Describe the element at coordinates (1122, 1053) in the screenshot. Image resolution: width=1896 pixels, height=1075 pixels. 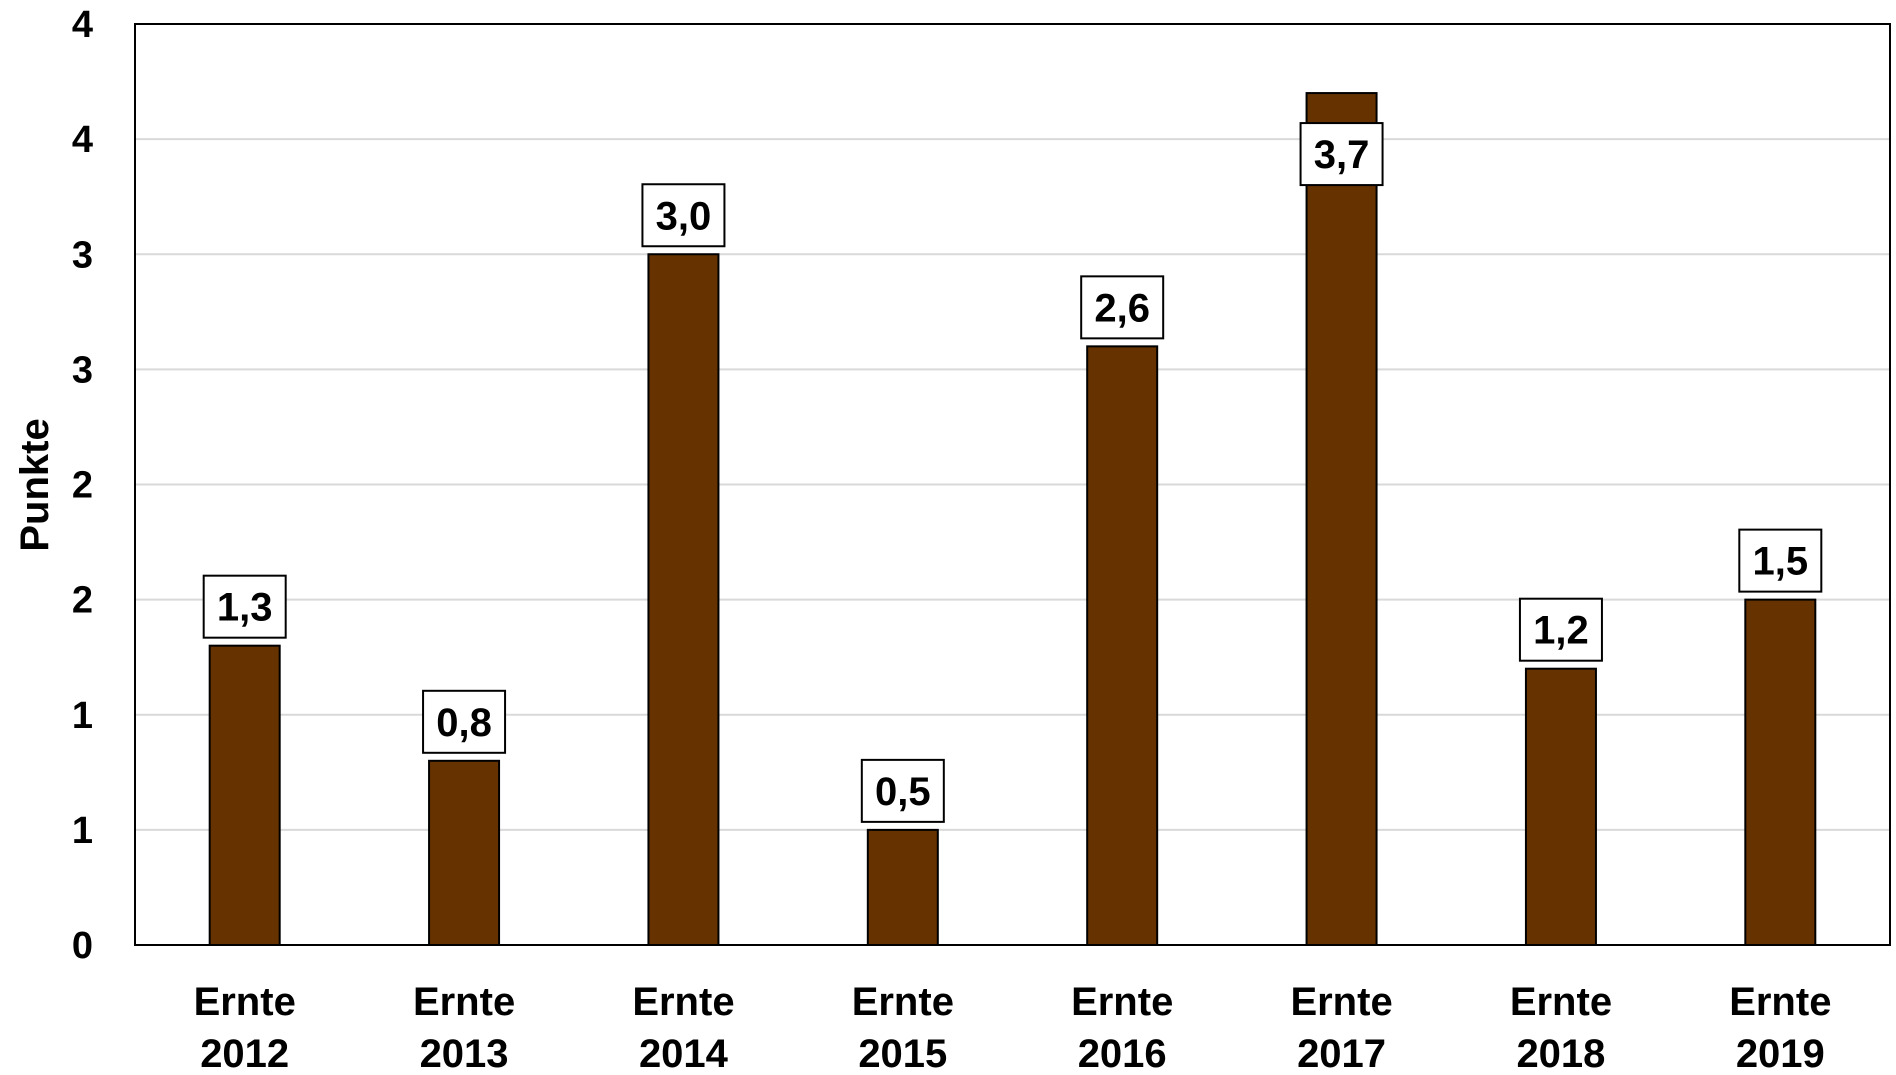
I see `category-label: 2016` at that location.